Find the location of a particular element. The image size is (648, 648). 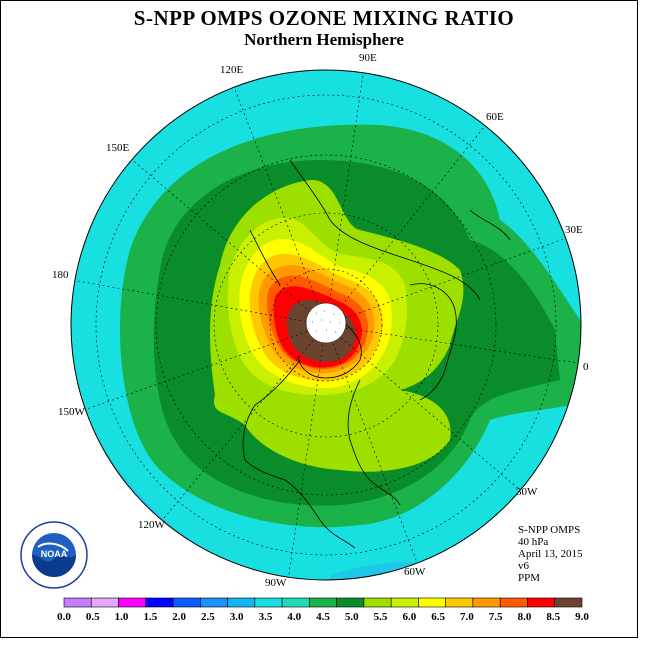

meridian-30e is located at coordinates (449, 280).